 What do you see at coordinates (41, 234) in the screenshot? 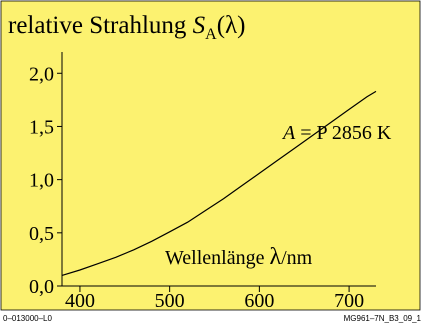
I see `y-tick-label: 0,5` at bounding box center [41, 234].